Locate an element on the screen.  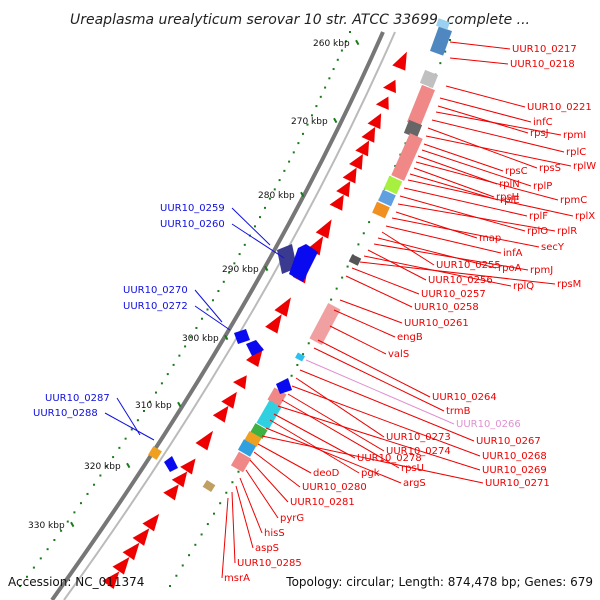
gene-label: UUR10_0258 is located at coordinates (446, 307).